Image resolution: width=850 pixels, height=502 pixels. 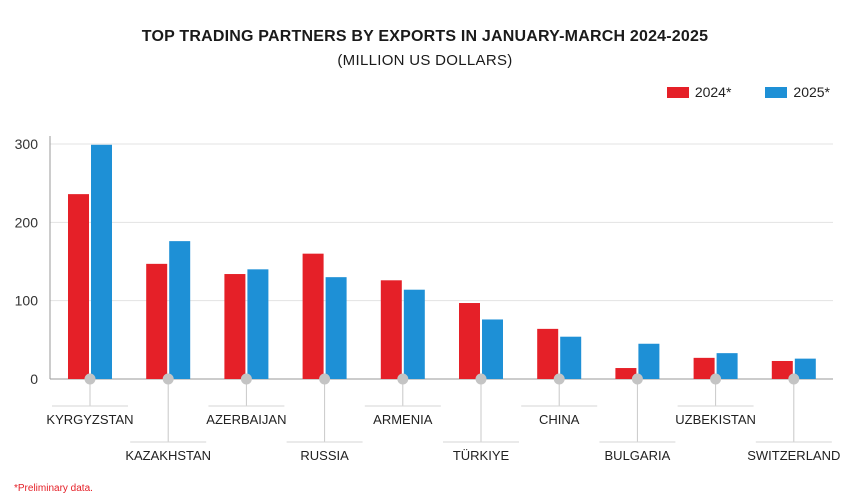 What do you see at coordinates (157, 321) in the screenshot?
I see `bar-2024-kazakhstan` at bounding box center [157, 321].